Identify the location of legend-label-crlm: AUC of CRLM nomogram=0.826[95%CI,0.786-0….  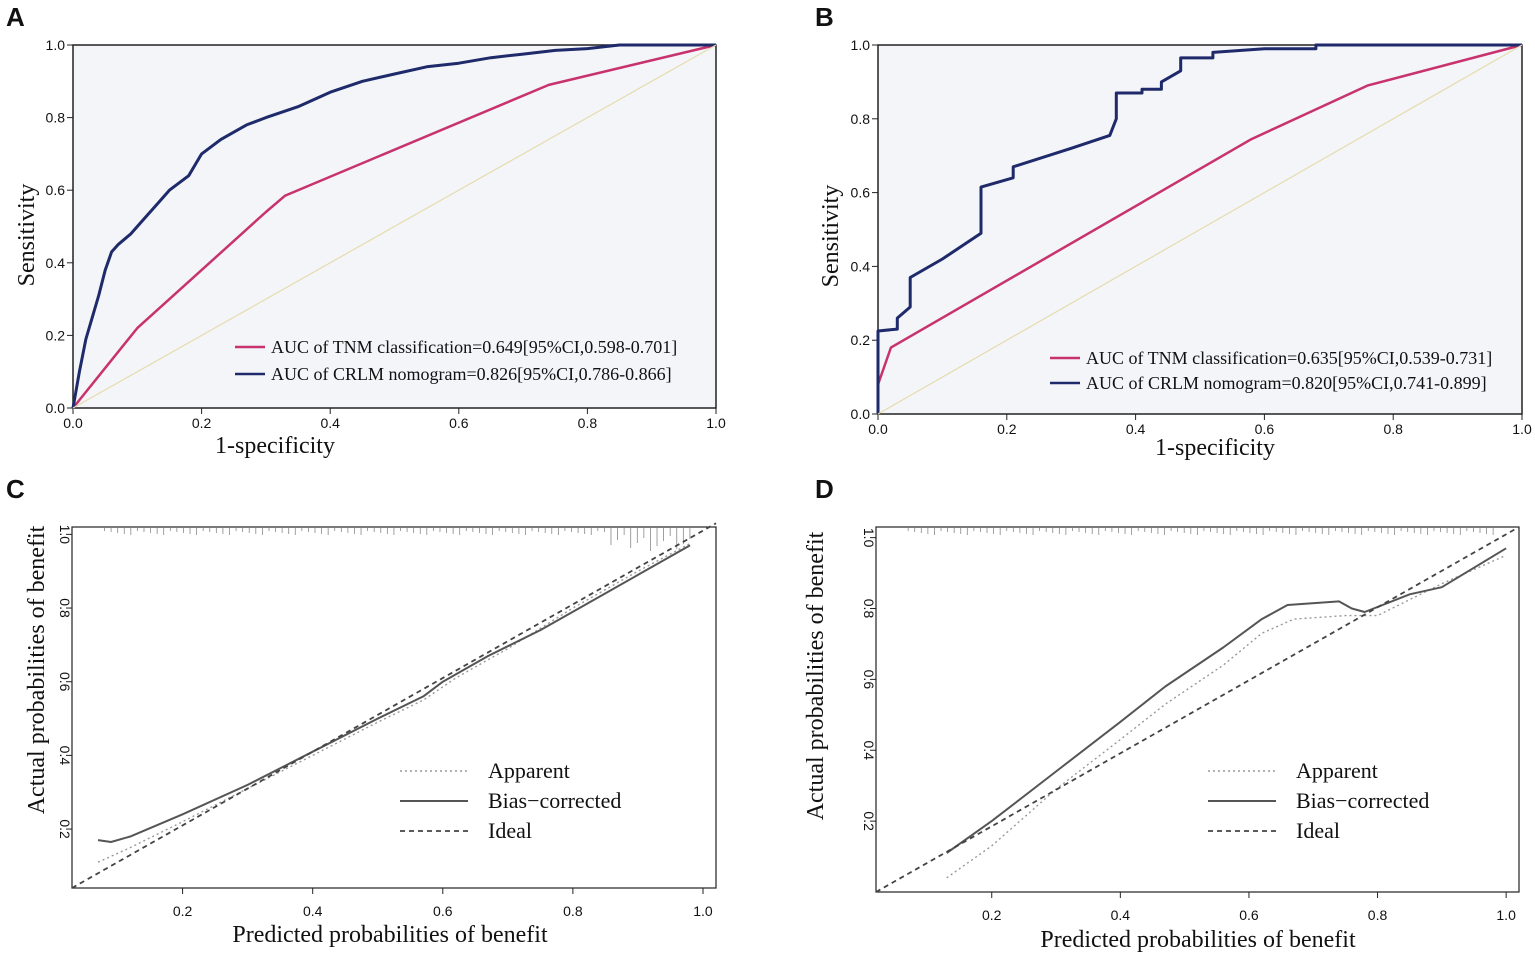
(471, 374).